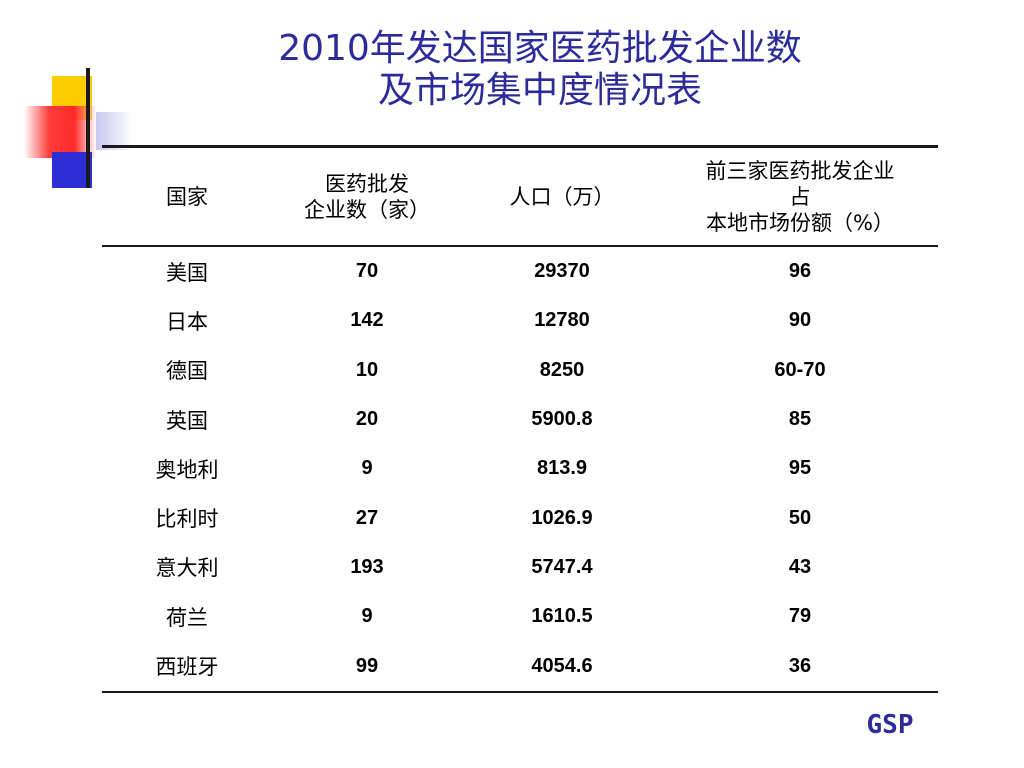  I want to click on table-row: 德国 10 8250 60-70, so click(520, 370).